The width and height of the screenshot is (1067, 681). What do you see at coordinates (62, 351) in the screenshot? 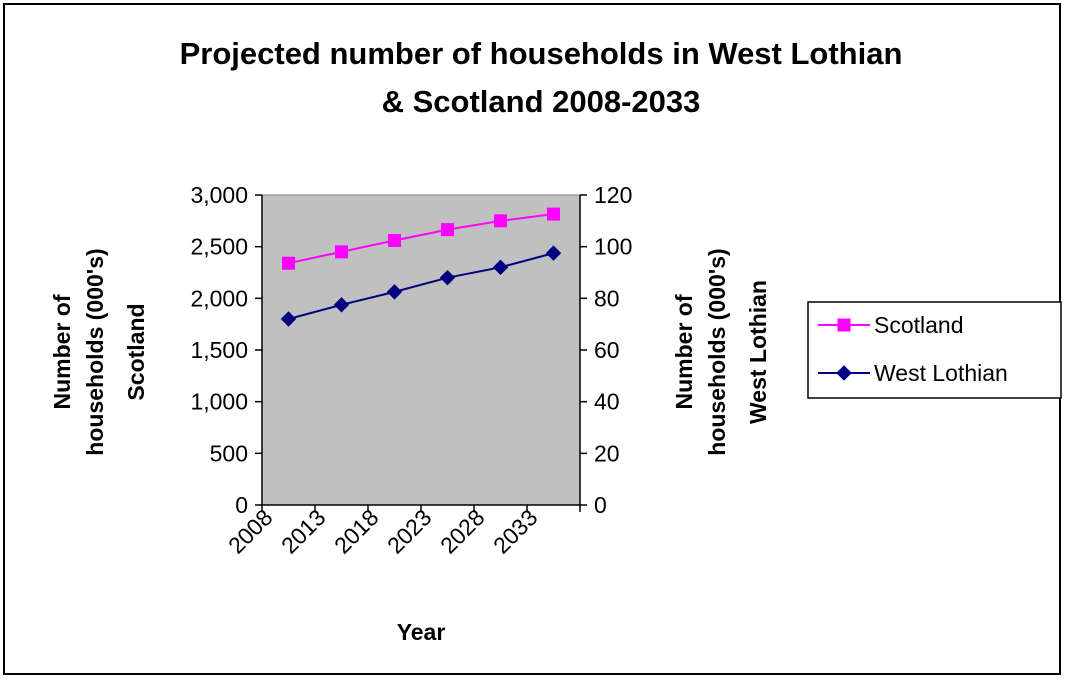
I see `left-axis-label-line1: Number of` at bounding box center [62, 351].